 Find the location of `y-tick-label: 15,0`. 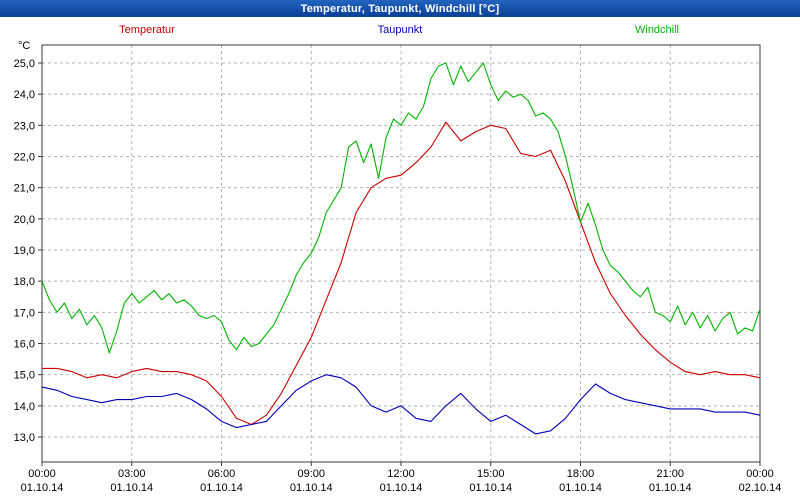

y-tick-label: 15,0 is located at coordinates (24, 376).